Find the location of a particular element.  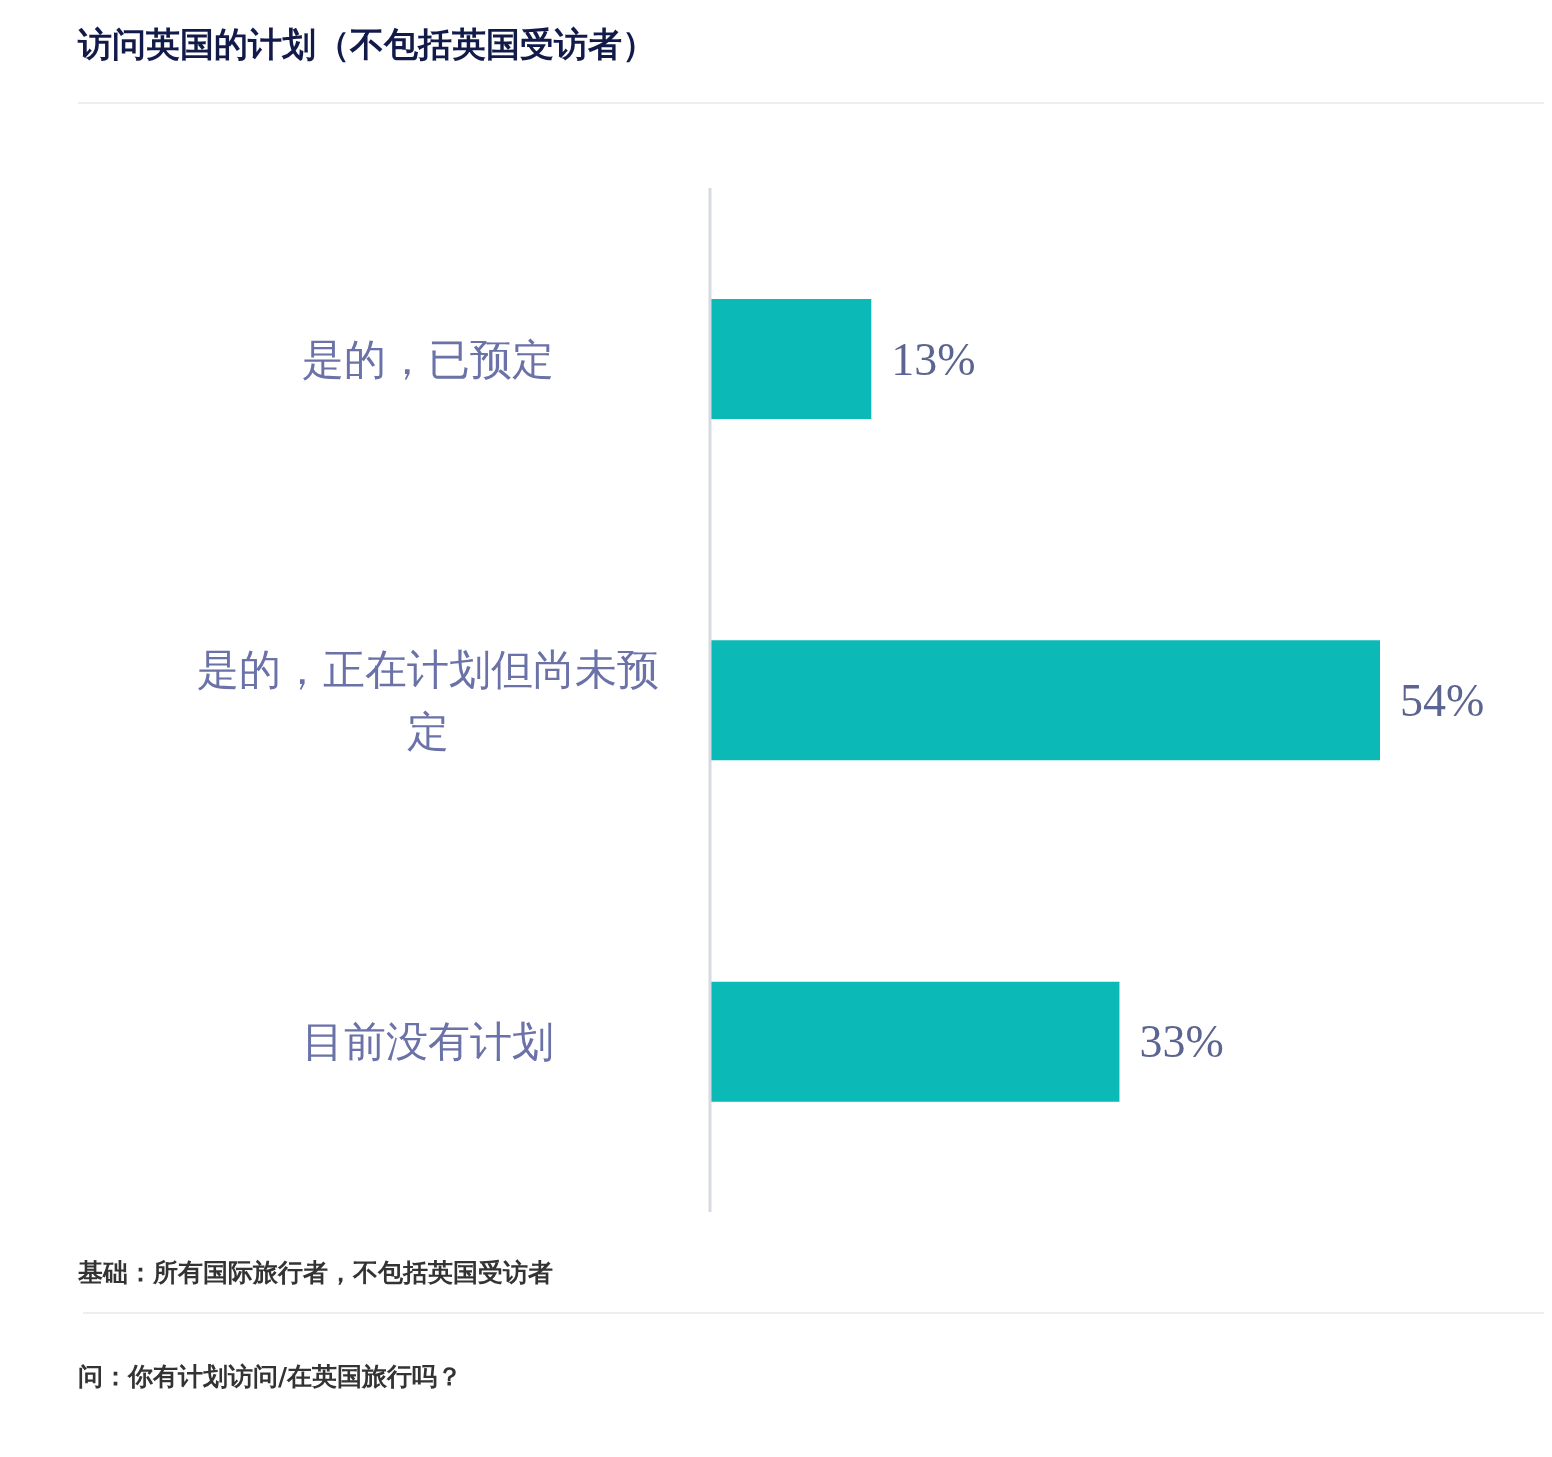

y-tick-label: 目前没有计划 is located at coordinates (428, 1041).